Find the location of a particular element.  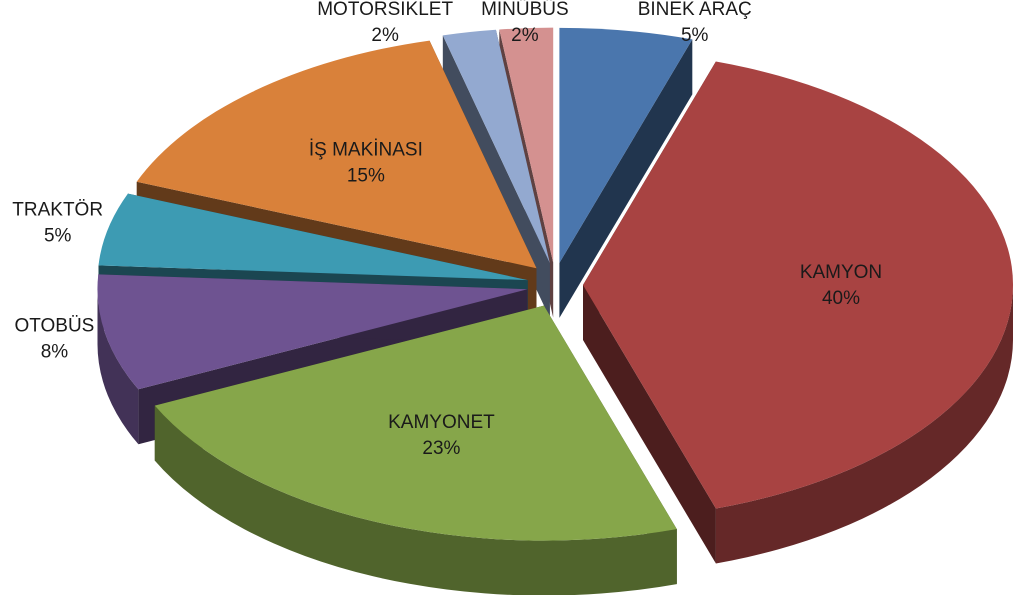

slice-label: TRAKTÖR is located at coordinates (57, 210).